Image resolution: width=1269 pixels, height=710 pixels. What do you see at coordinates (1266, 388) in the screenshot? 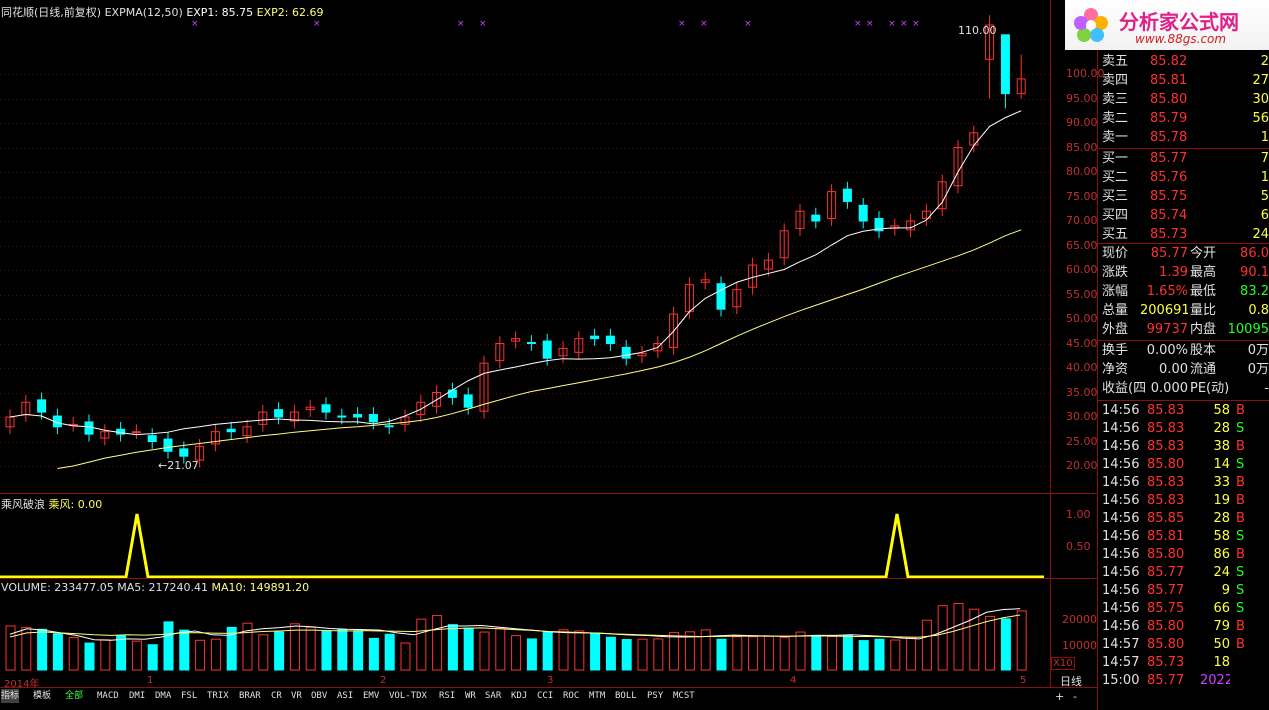
I see `stat-value: -` at bounding box center [1266, 388].